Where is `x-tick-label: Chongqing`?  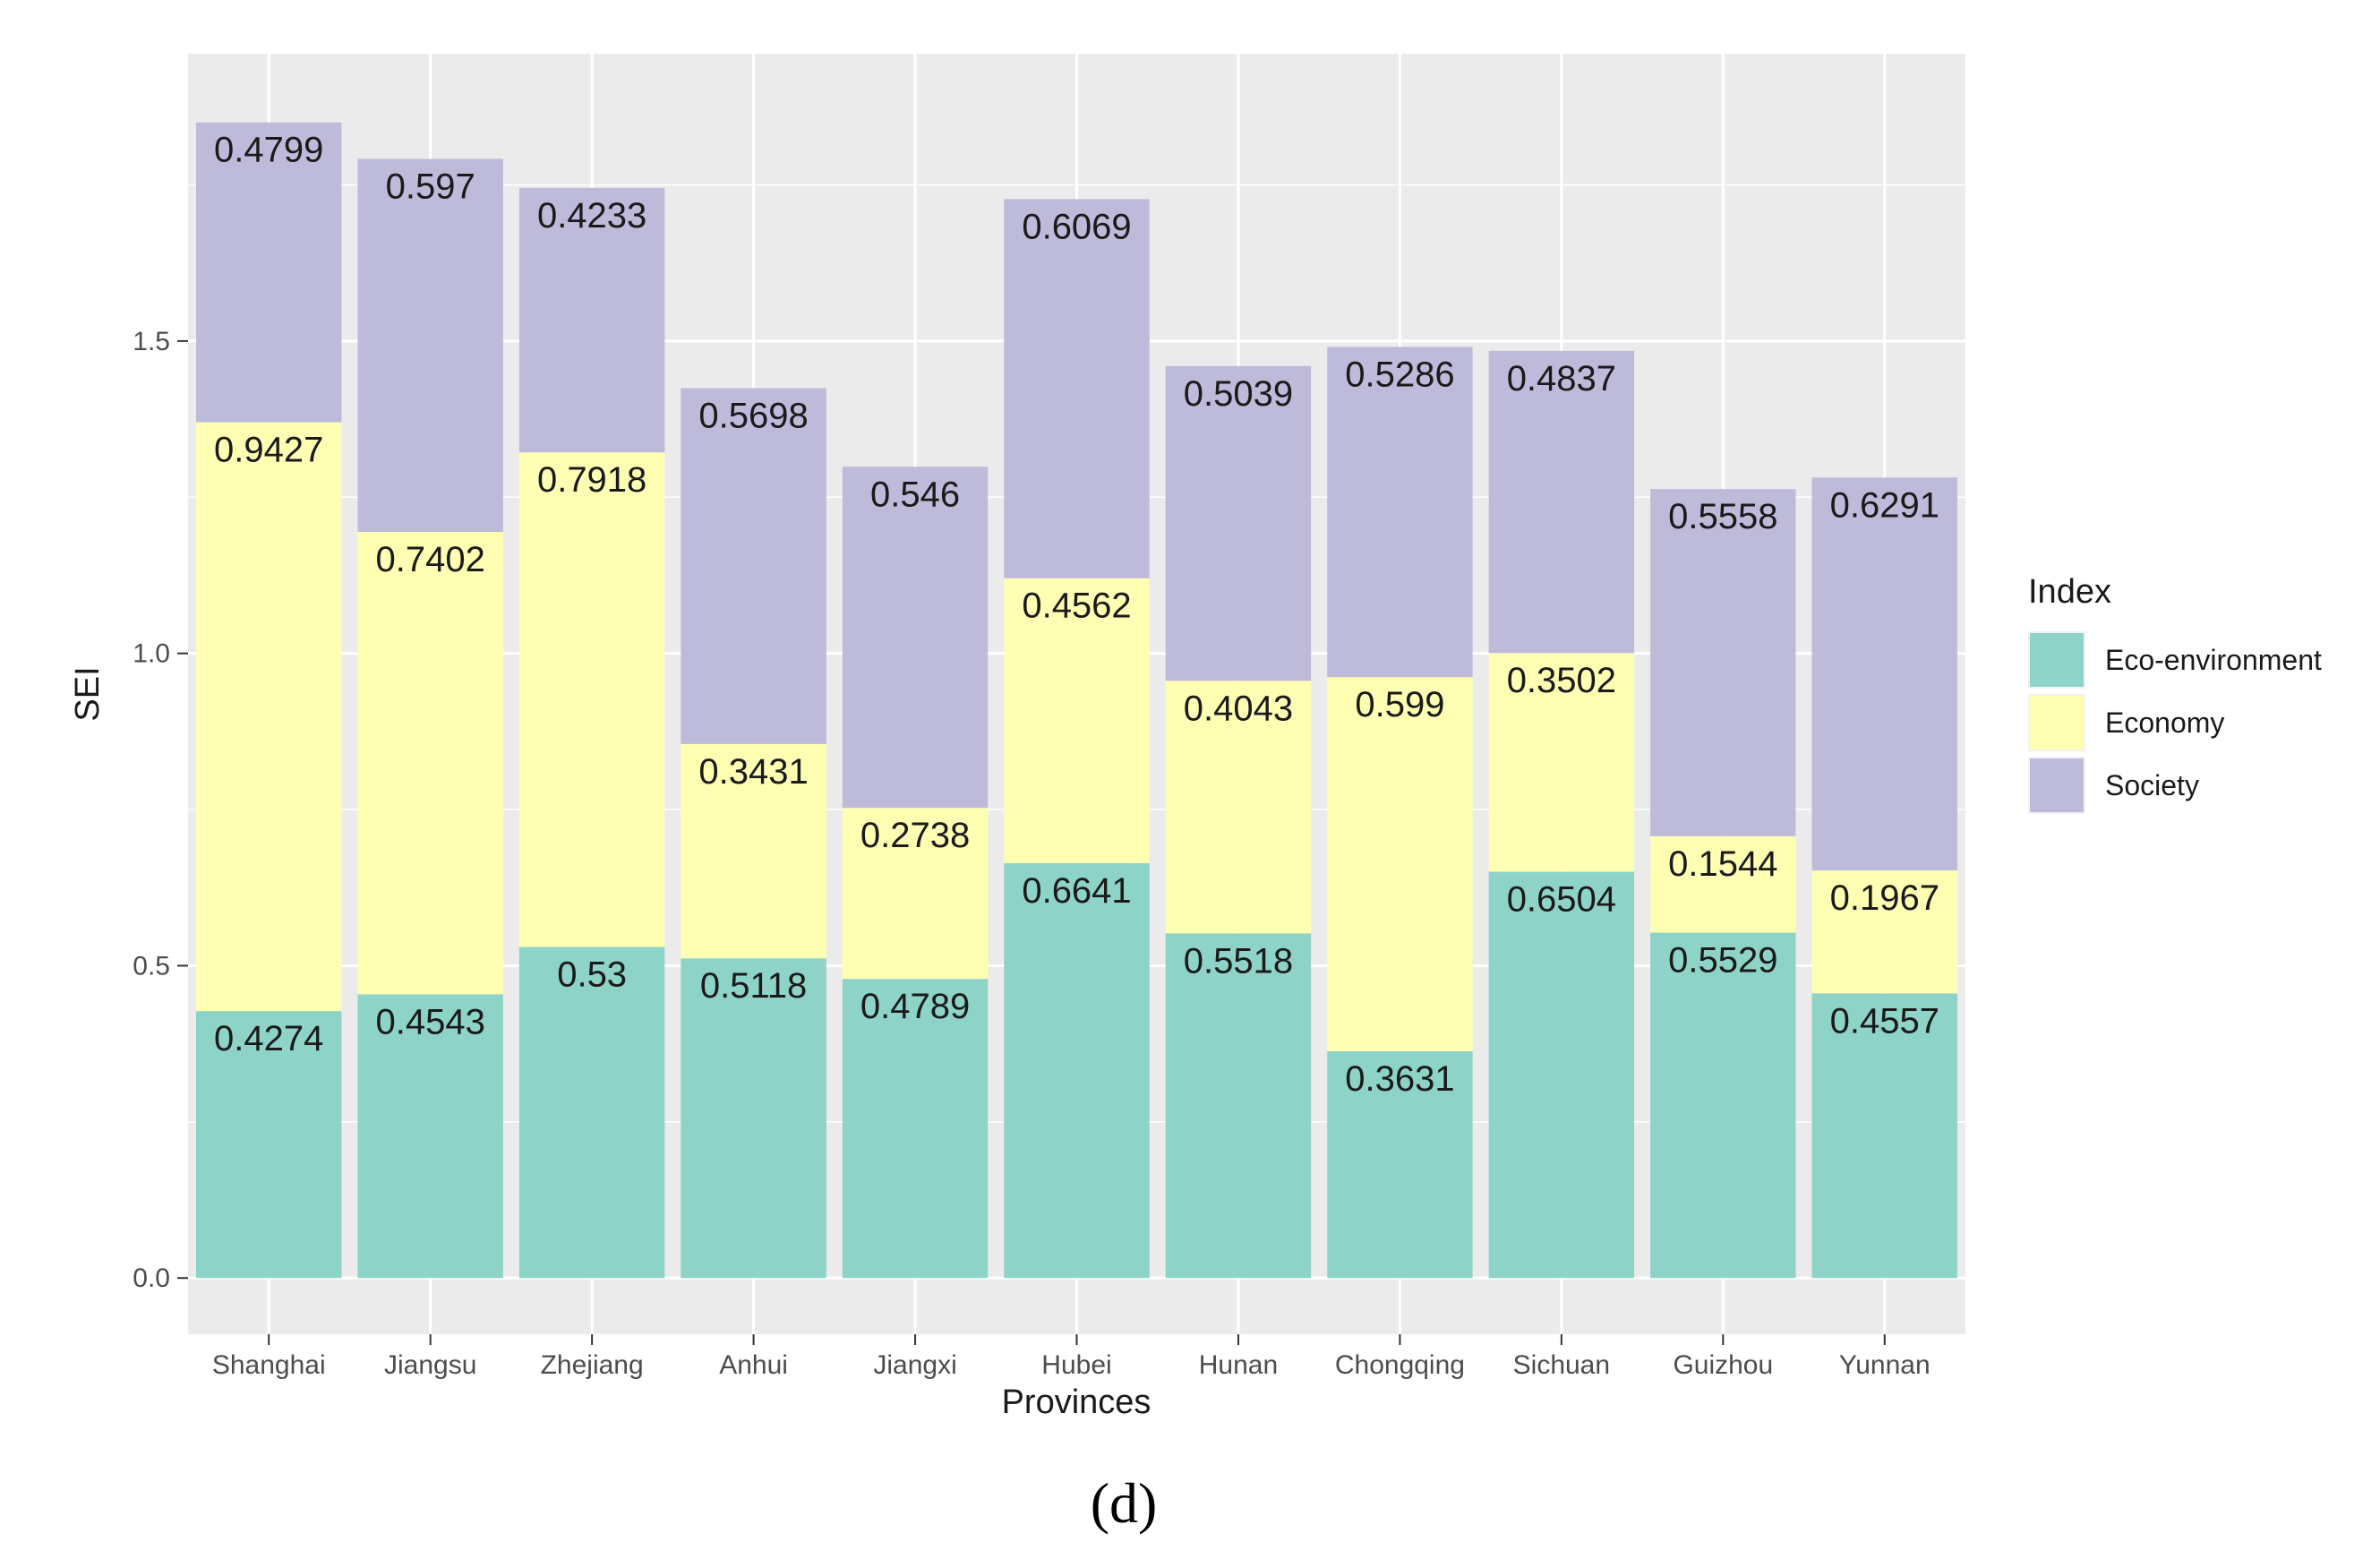
x-tick-label: Chongqing is located at coordinates (1400, 1365).